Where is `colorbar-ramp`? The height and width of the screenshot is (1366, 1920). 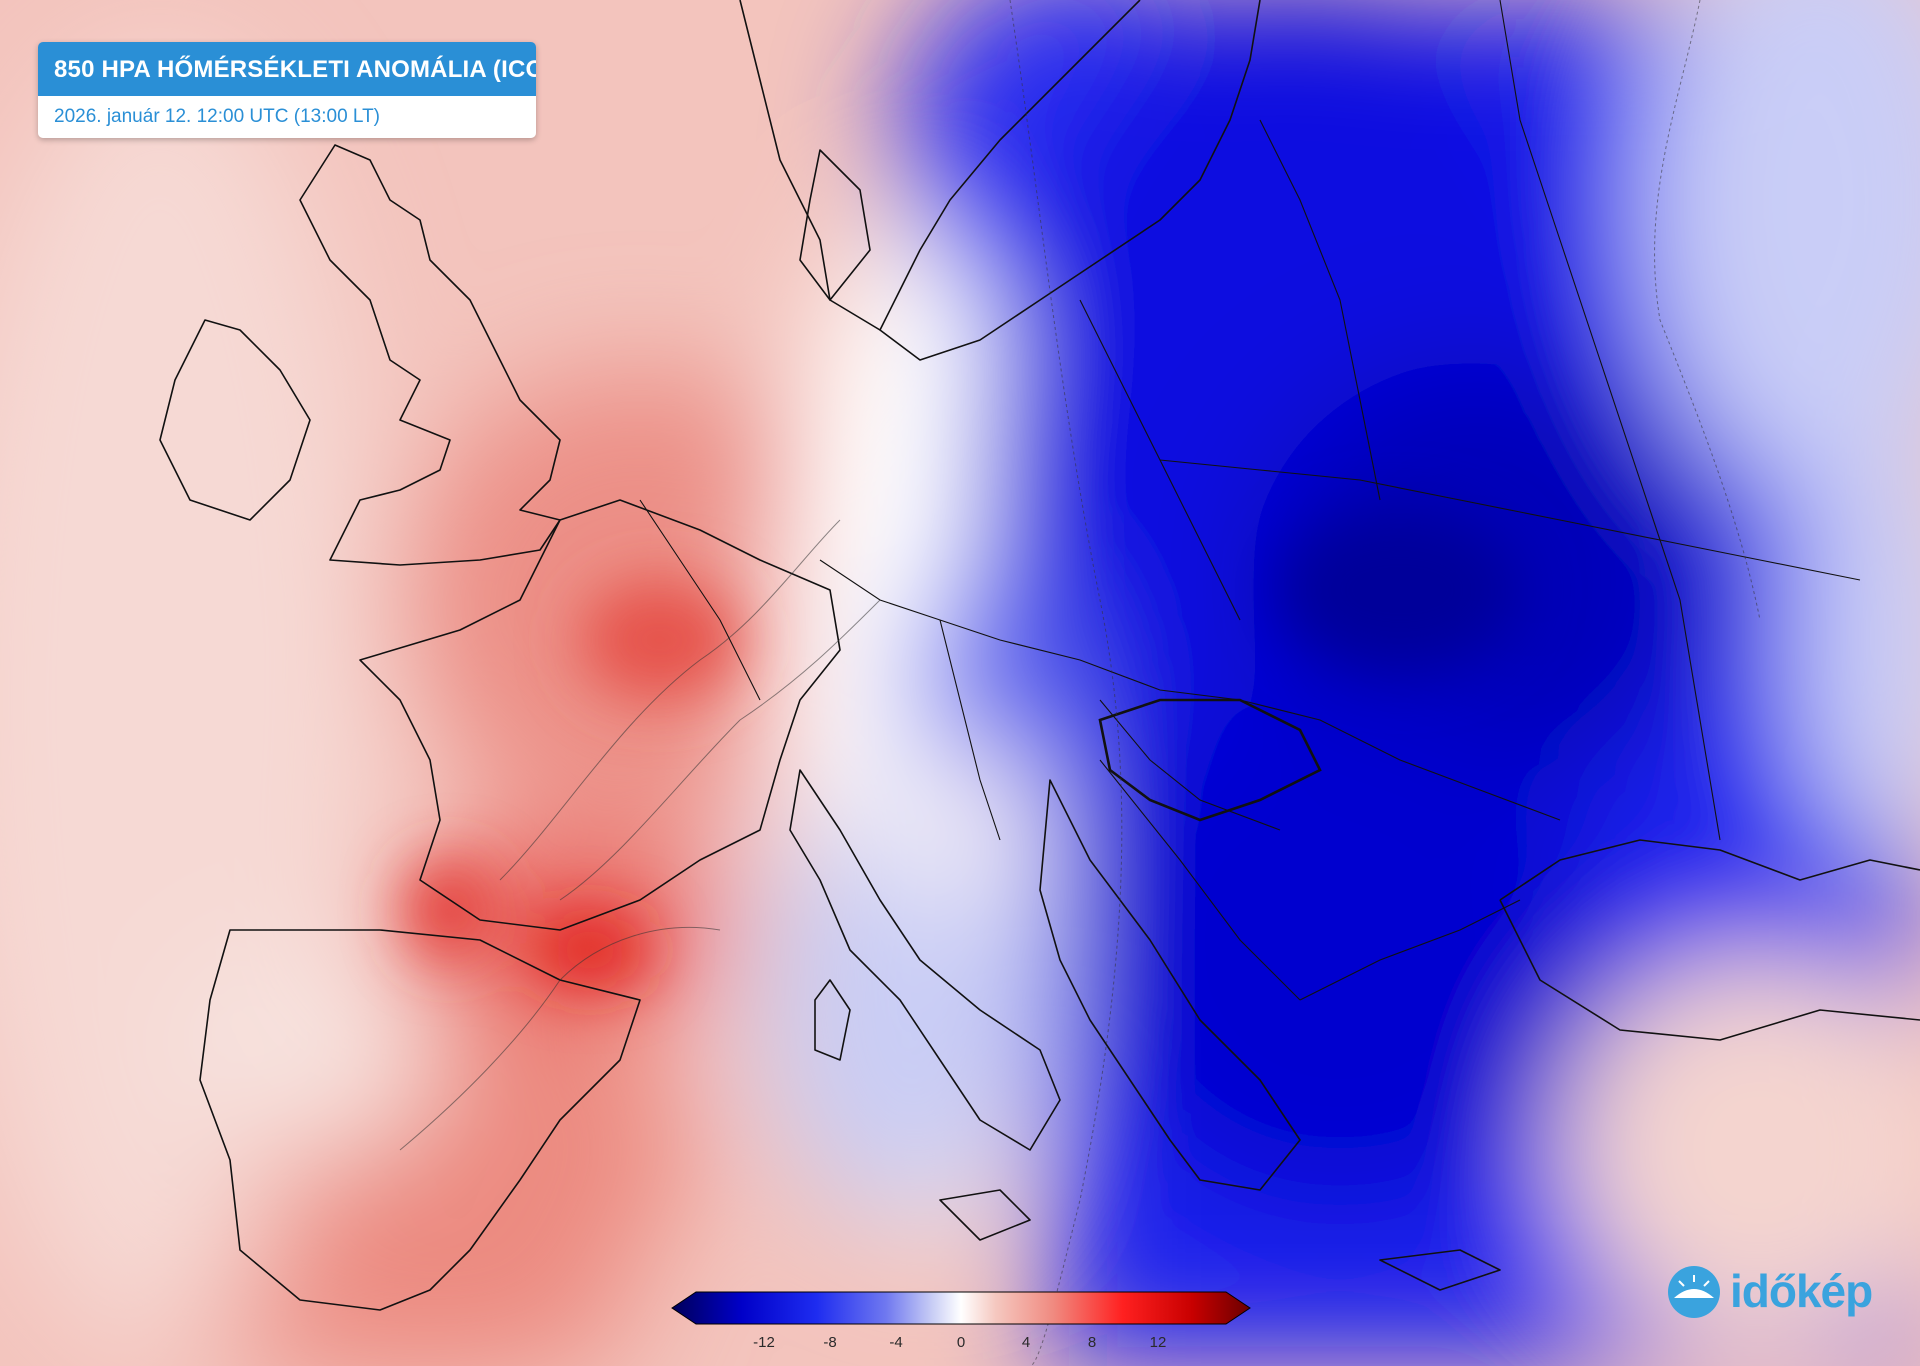
colorbar-ramp is located at coordinates (961, 1308).